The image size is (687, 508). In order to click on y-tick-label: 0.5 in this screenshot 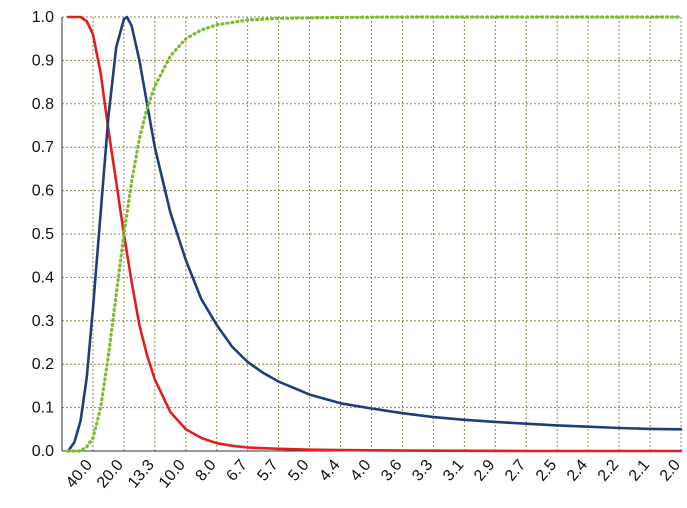, I will do `click(43, 234)`.